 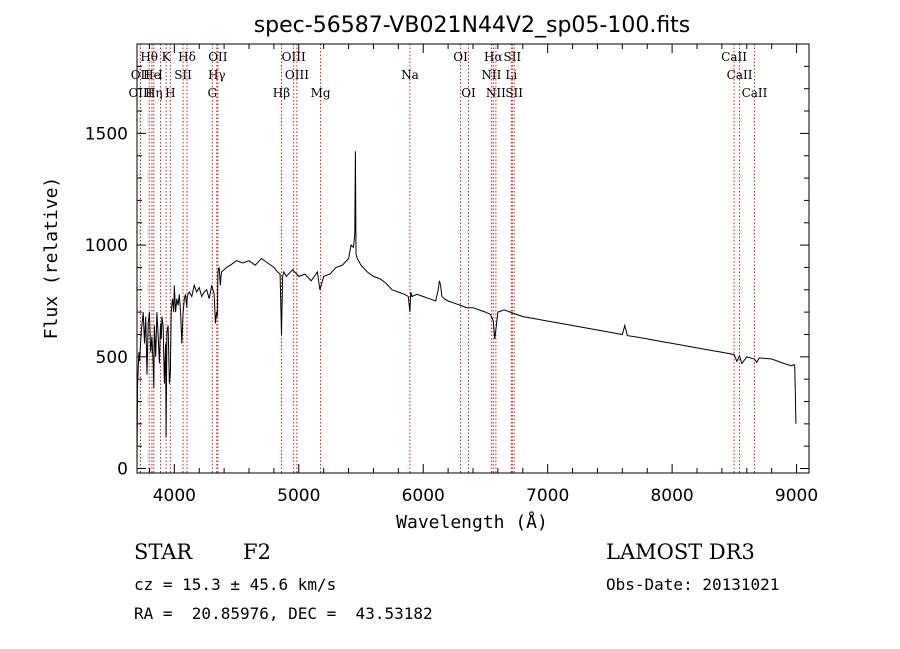 What do you see at coordinates (106, 246) in the screenshot?
I see `y-tick-label: 1000` at bounding box center [106, 246].